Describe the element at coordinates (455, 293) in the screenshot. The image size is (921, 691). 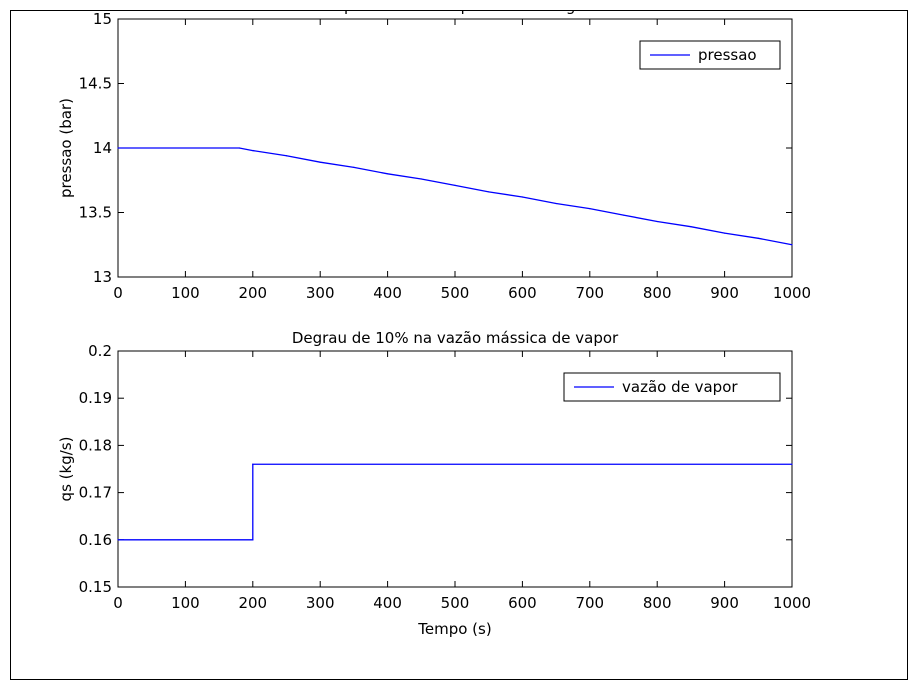
I see `chart0-x-tick-label: 500` at that location.